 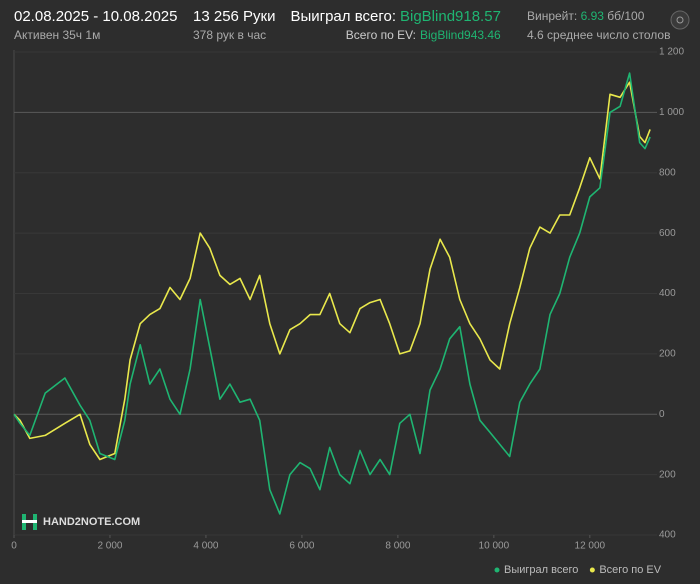 I want to click on legend-label: Всего по EV, so click(x=630, y=570).